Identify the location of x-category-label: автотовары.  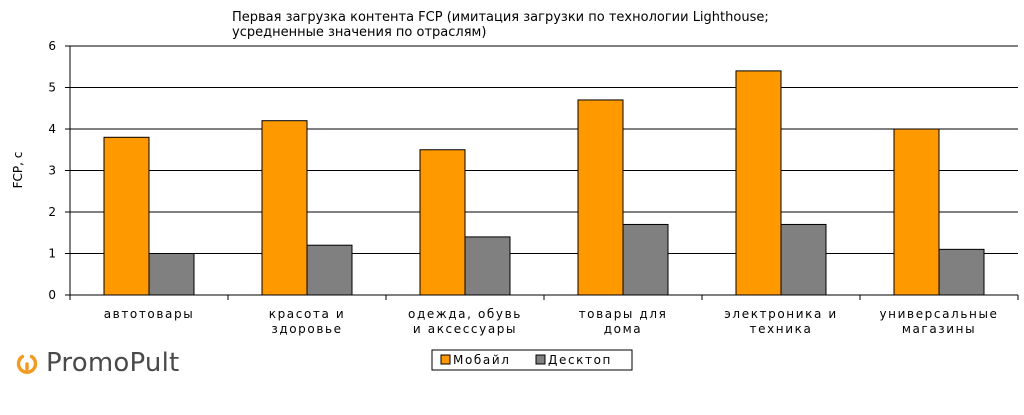
(149, 314).